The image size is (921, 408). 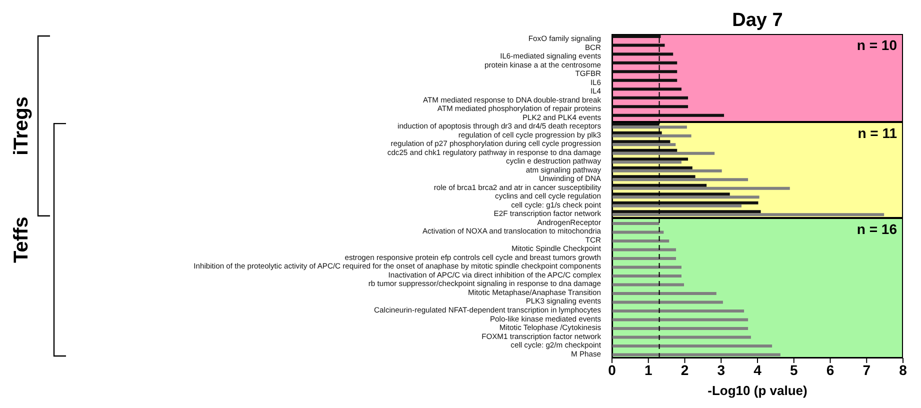 What do you see at coordinates (684, 370) in the screenshot?
I see `x-tick-label: 2` at bounding box center [684, 370].